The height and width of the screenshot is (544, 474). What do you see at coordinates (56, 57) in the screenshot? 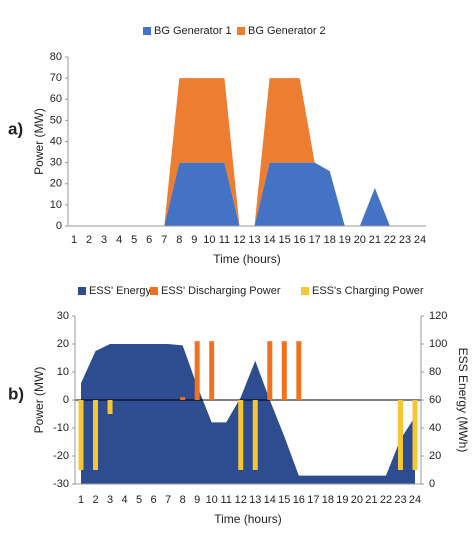
I see `y-tick-label: 80` at bounding box center [56, 57].